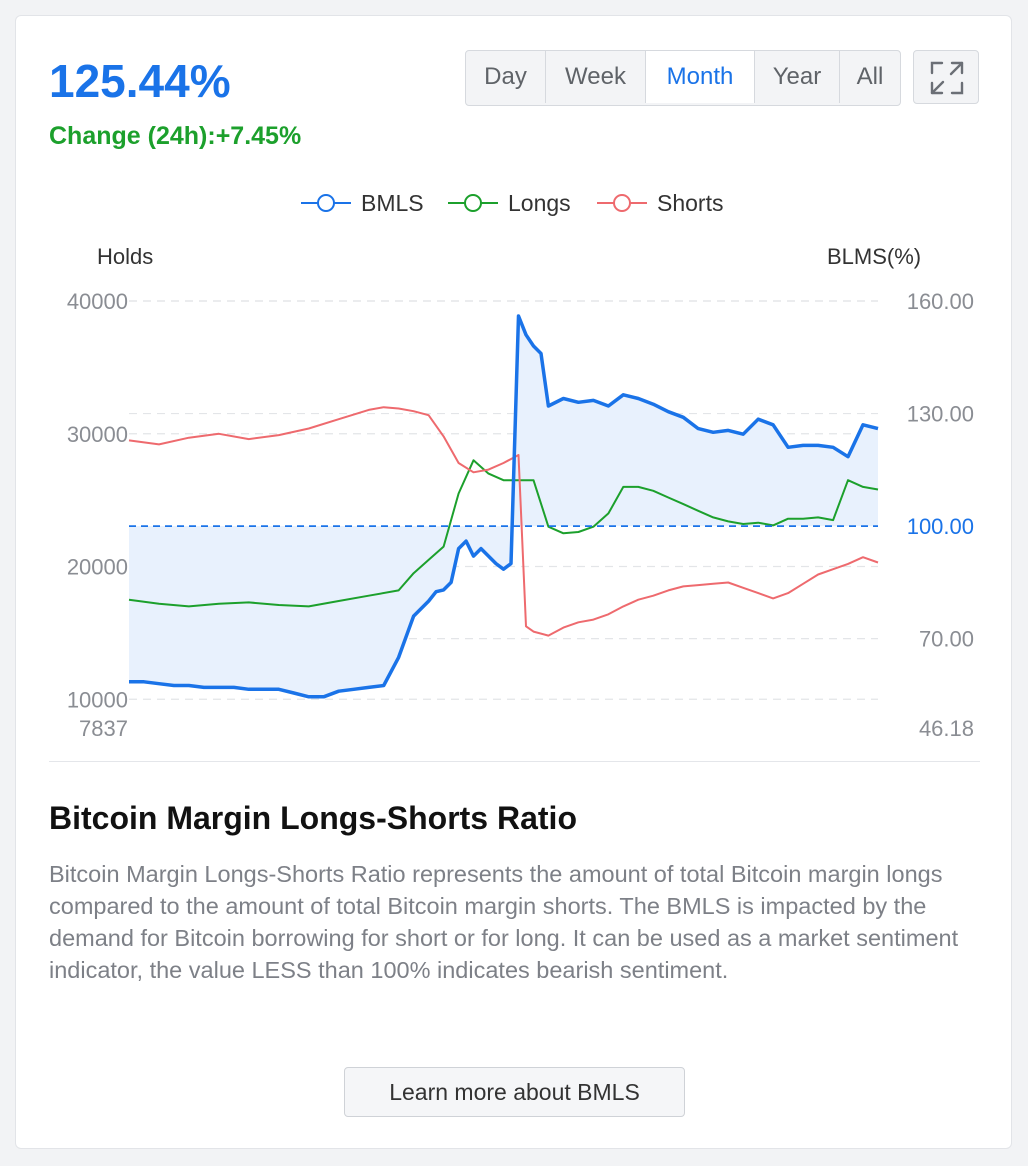  What do you see at coordinates (622, 203) in the screenshot?
I see `legend-marker-shorts` at bounding box center [622, 203].